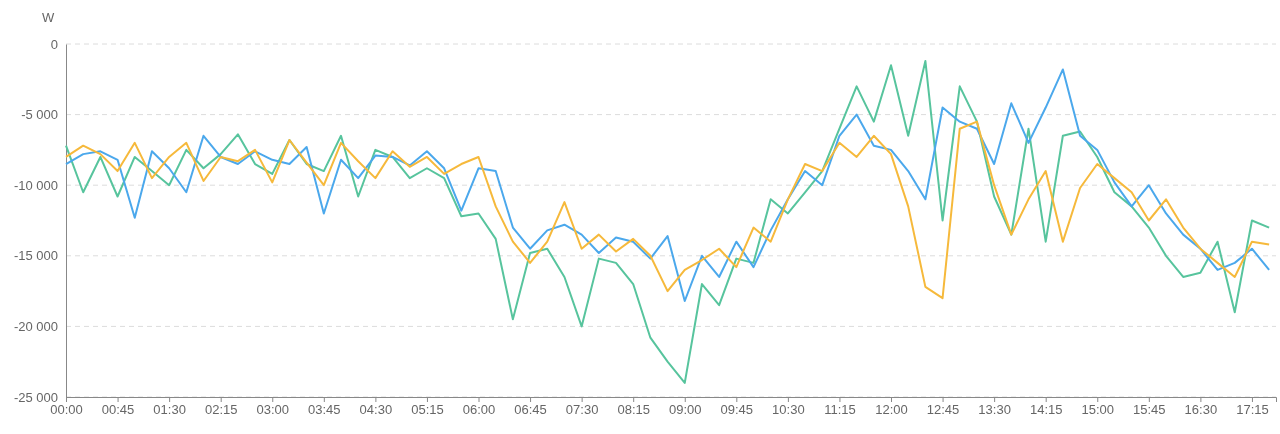  I want to click on x-tick-label: 14:15, so click(1046, 410).